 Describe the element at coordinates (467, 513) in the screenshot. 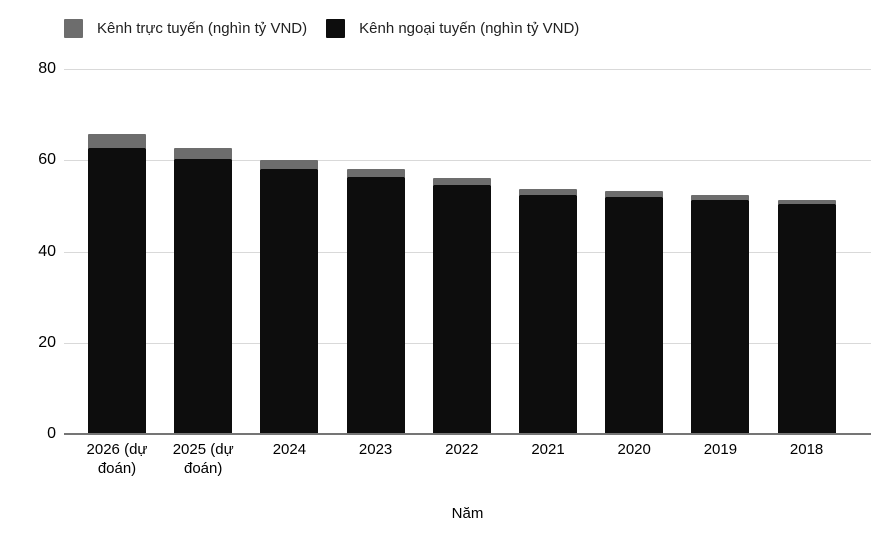

I see `x-axis-title: Năm` at that location.